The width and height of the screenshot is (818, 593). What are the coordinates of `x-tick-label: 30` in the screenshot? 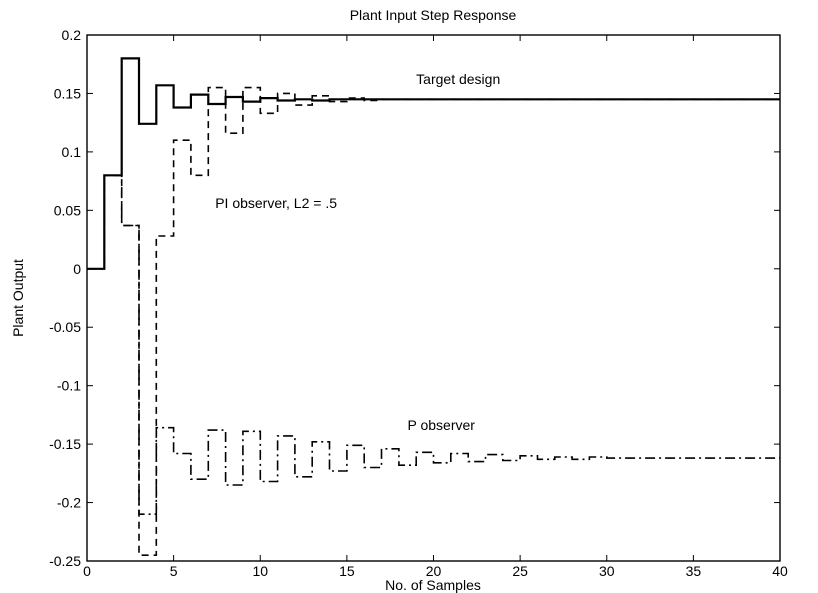 It's located at (607, 571).